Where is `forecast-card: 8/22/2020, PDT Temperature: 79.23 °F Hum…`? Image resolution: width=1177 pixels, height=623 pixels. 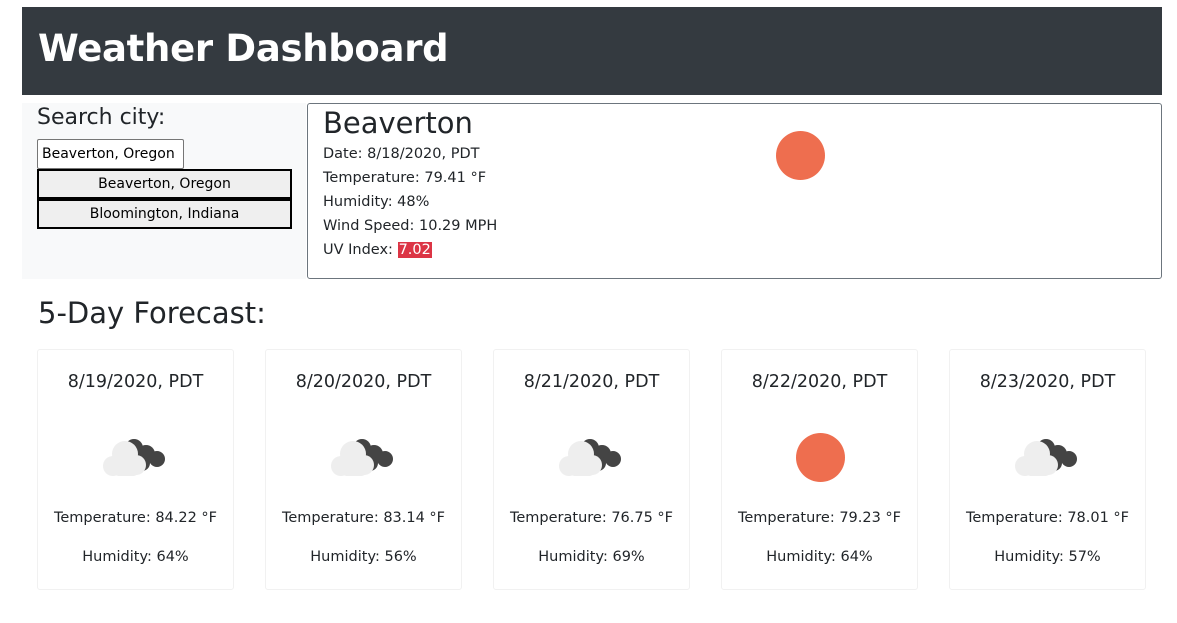 forecast-card: 8/22/2020, PDT Temperature: 79.23 °F Hum… is located at coordinates (819, 469).